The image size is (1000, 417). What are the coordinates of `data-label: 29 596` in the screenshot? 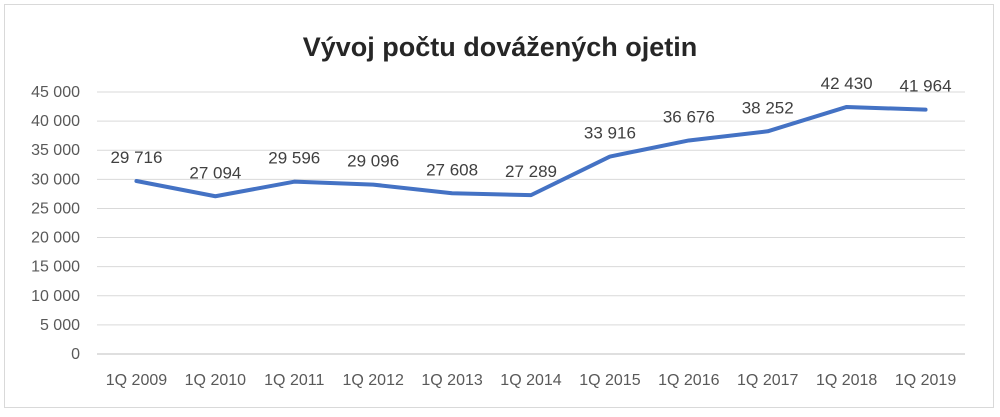 It's located at (294, 158).